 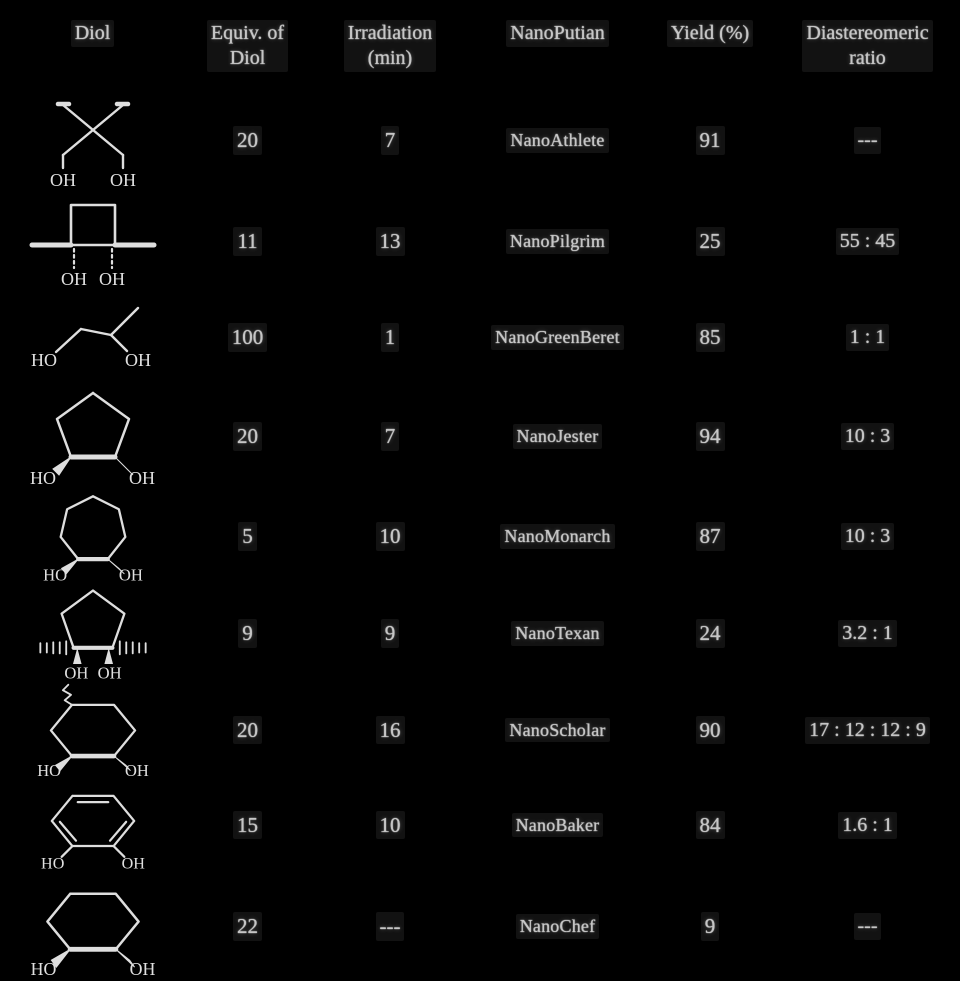 I want to click on table-row: OH OH 9 9 NanoTexan 24 3.2 : 1, so click(x=480, y=633).